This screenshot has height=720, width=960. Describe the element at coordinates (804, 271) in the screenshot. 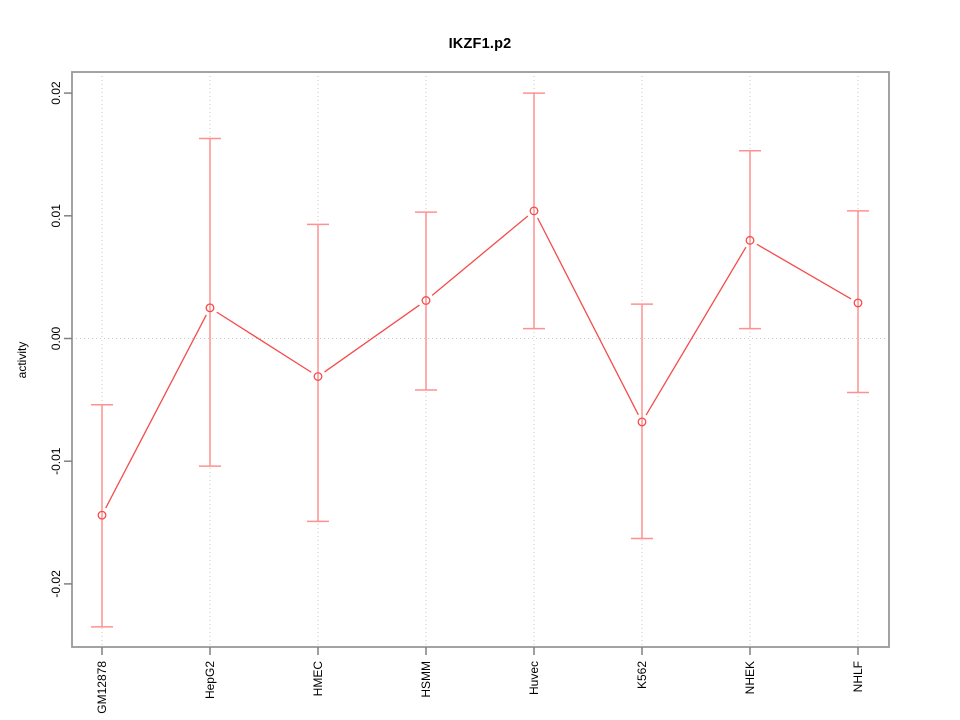

I see `series-segment-NHEK-NHLF` at that location.